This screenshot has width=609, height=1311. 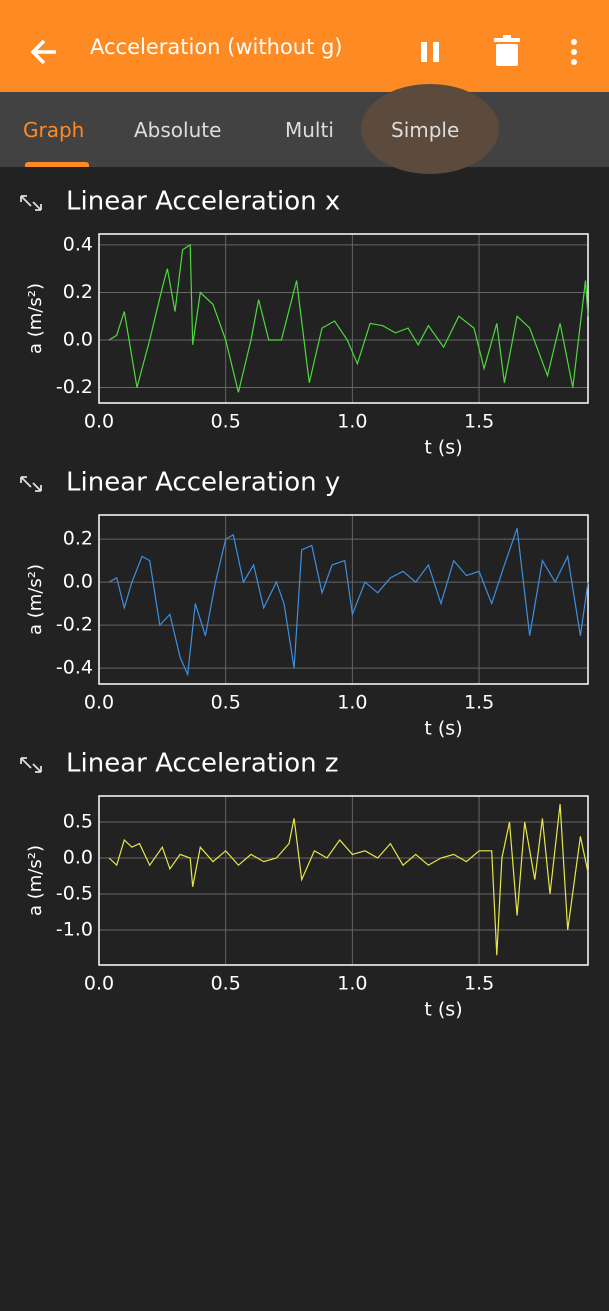 I want to click on screen-title: Acceleration (without g), so click(x=216, y=47).